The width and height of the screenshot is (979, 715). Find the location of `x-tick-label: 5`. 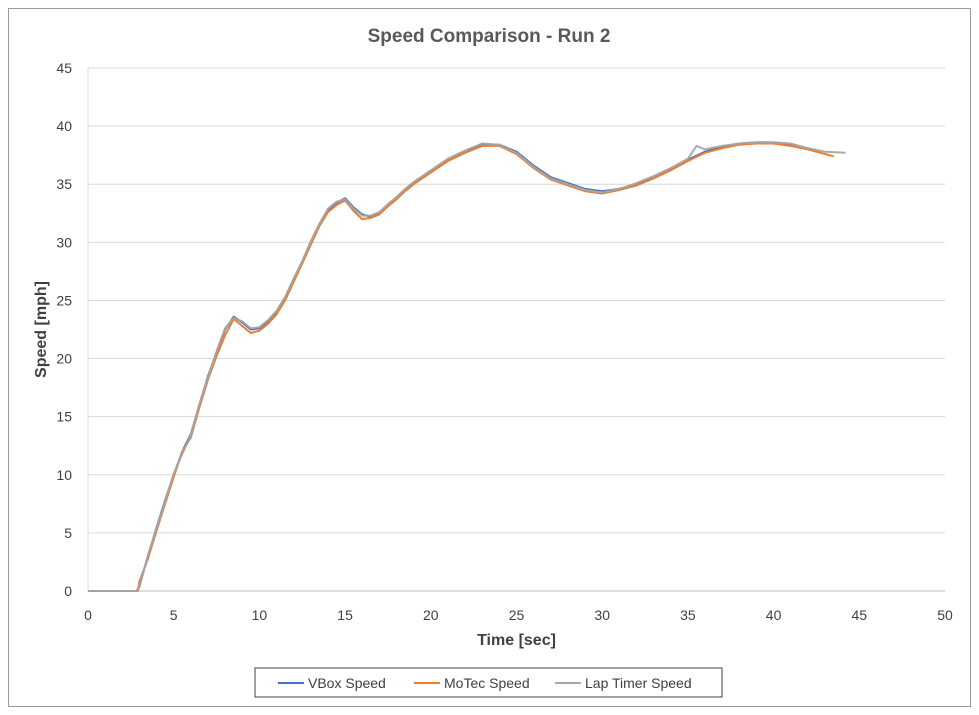

x-tick-label: 5 is located at coordinates (174, 615).